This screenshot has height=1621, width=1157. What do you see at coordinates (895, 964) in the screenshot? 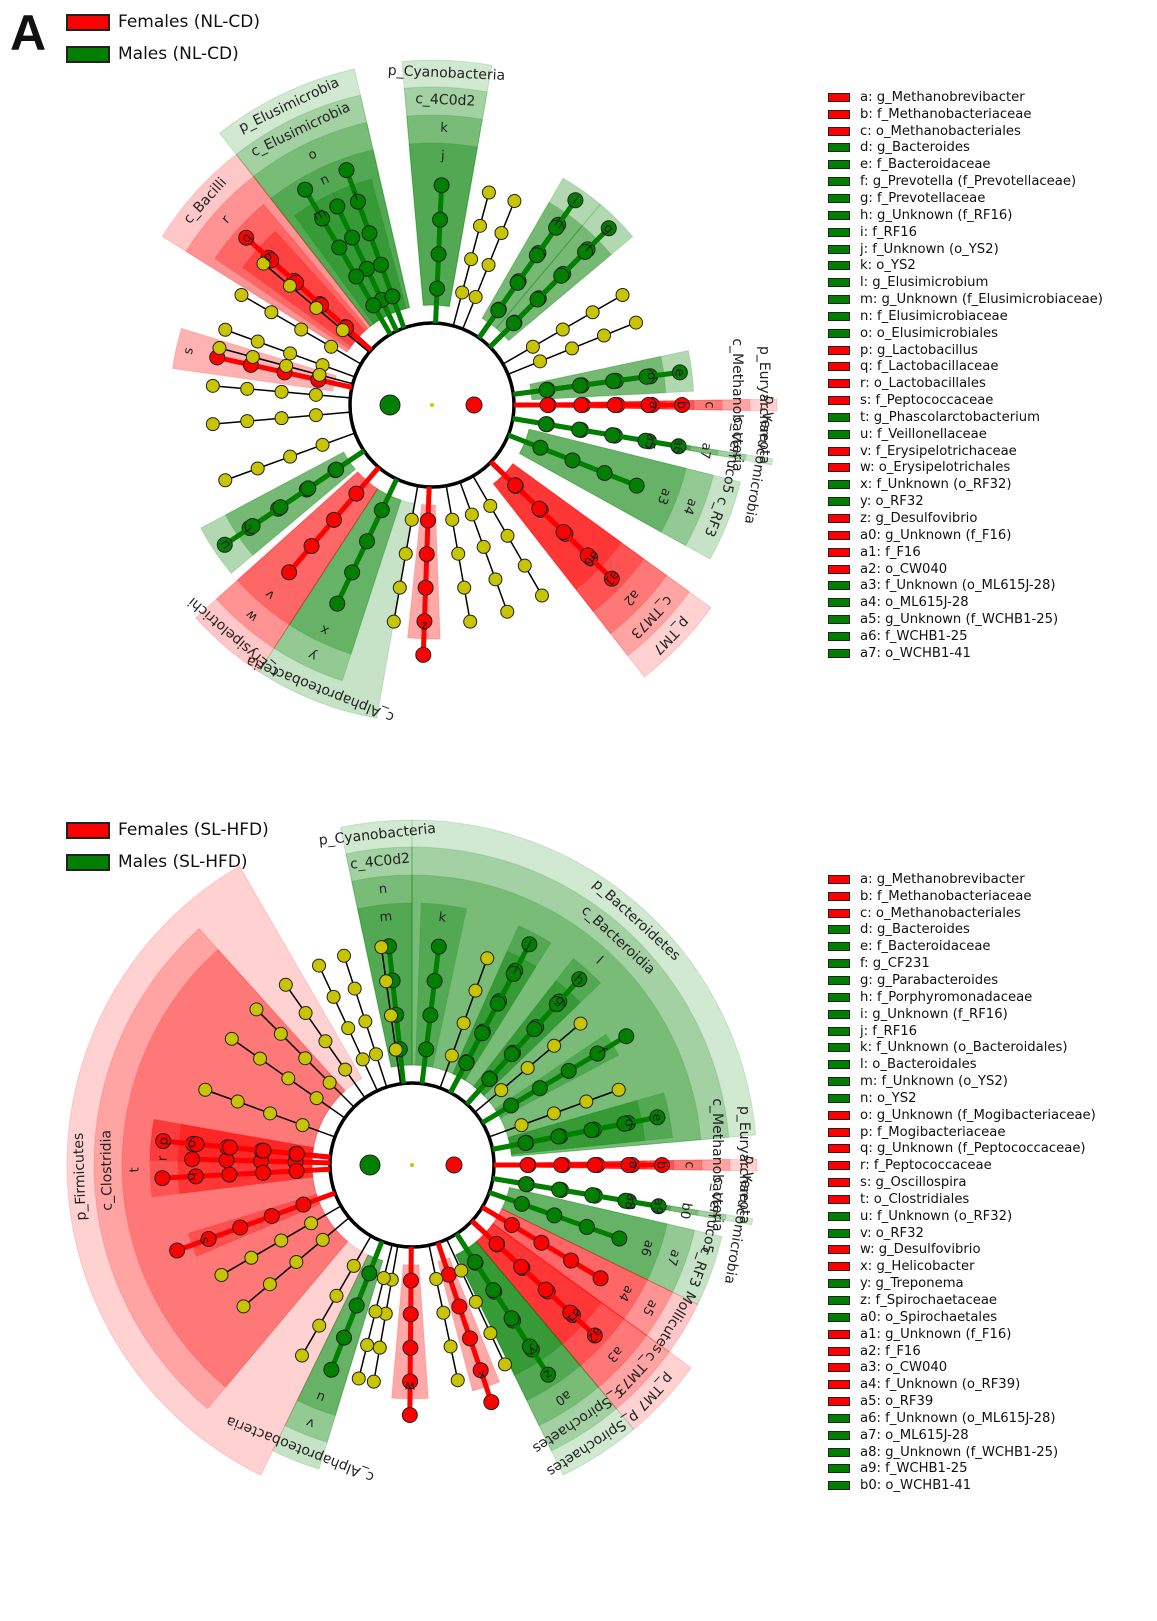
I see `feature-label: f: g_CF231` at bounding box center [895, 964].